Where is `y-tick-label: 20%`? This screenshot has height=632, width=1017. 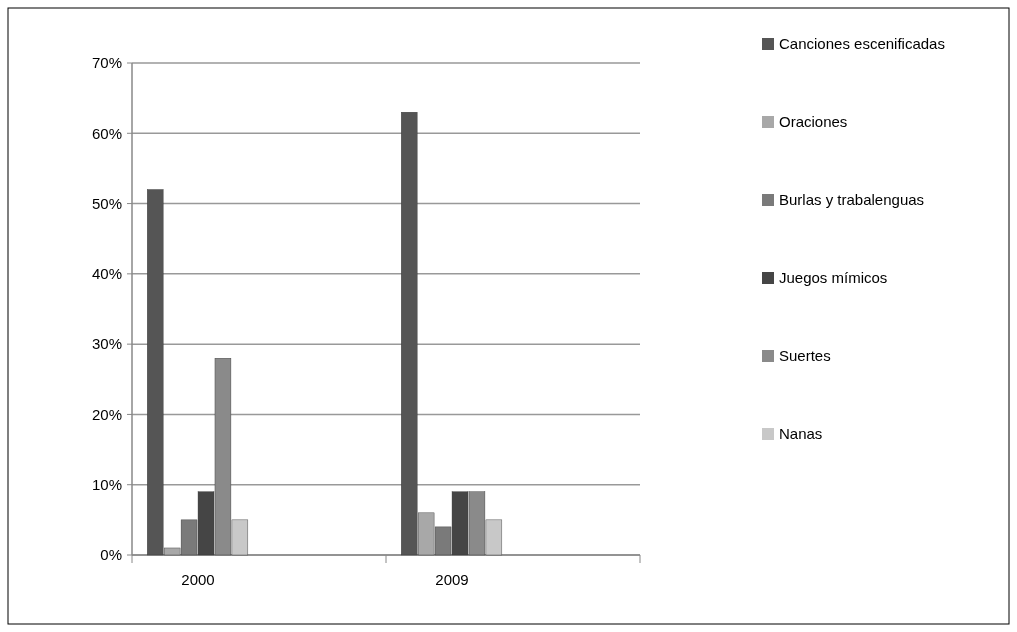 y-tick-label: 20% is located at coordinates (106, 414).